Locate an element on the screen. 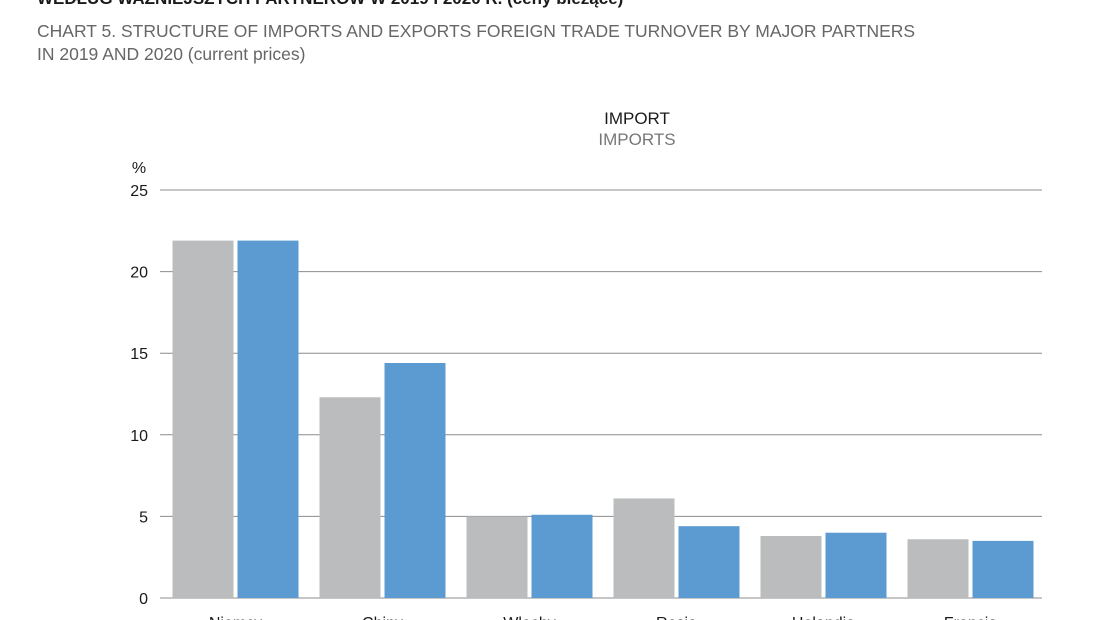 The image size is (1104, 620). bar-2020-rosja is located at coordinates (709, 562).